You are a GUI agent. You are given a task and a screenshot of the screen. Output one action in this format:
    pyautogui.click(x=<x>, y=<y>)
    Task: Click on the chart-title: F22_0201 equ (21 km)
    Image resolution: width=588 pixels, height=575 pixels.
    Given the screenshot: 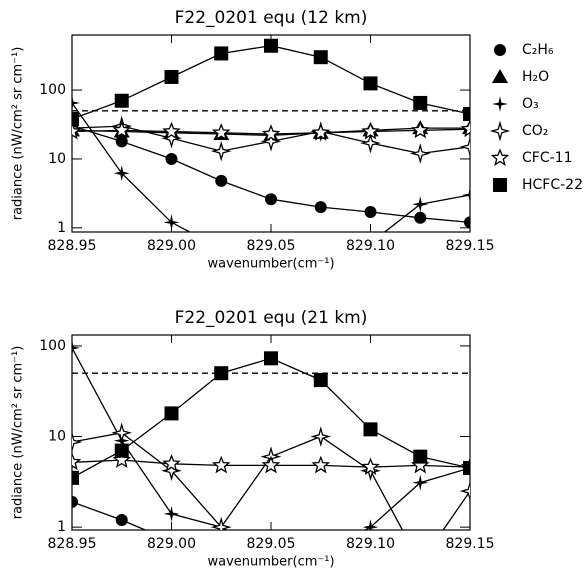 What is the action you would take?
    pyautogui.click(x=271, y=318)
    